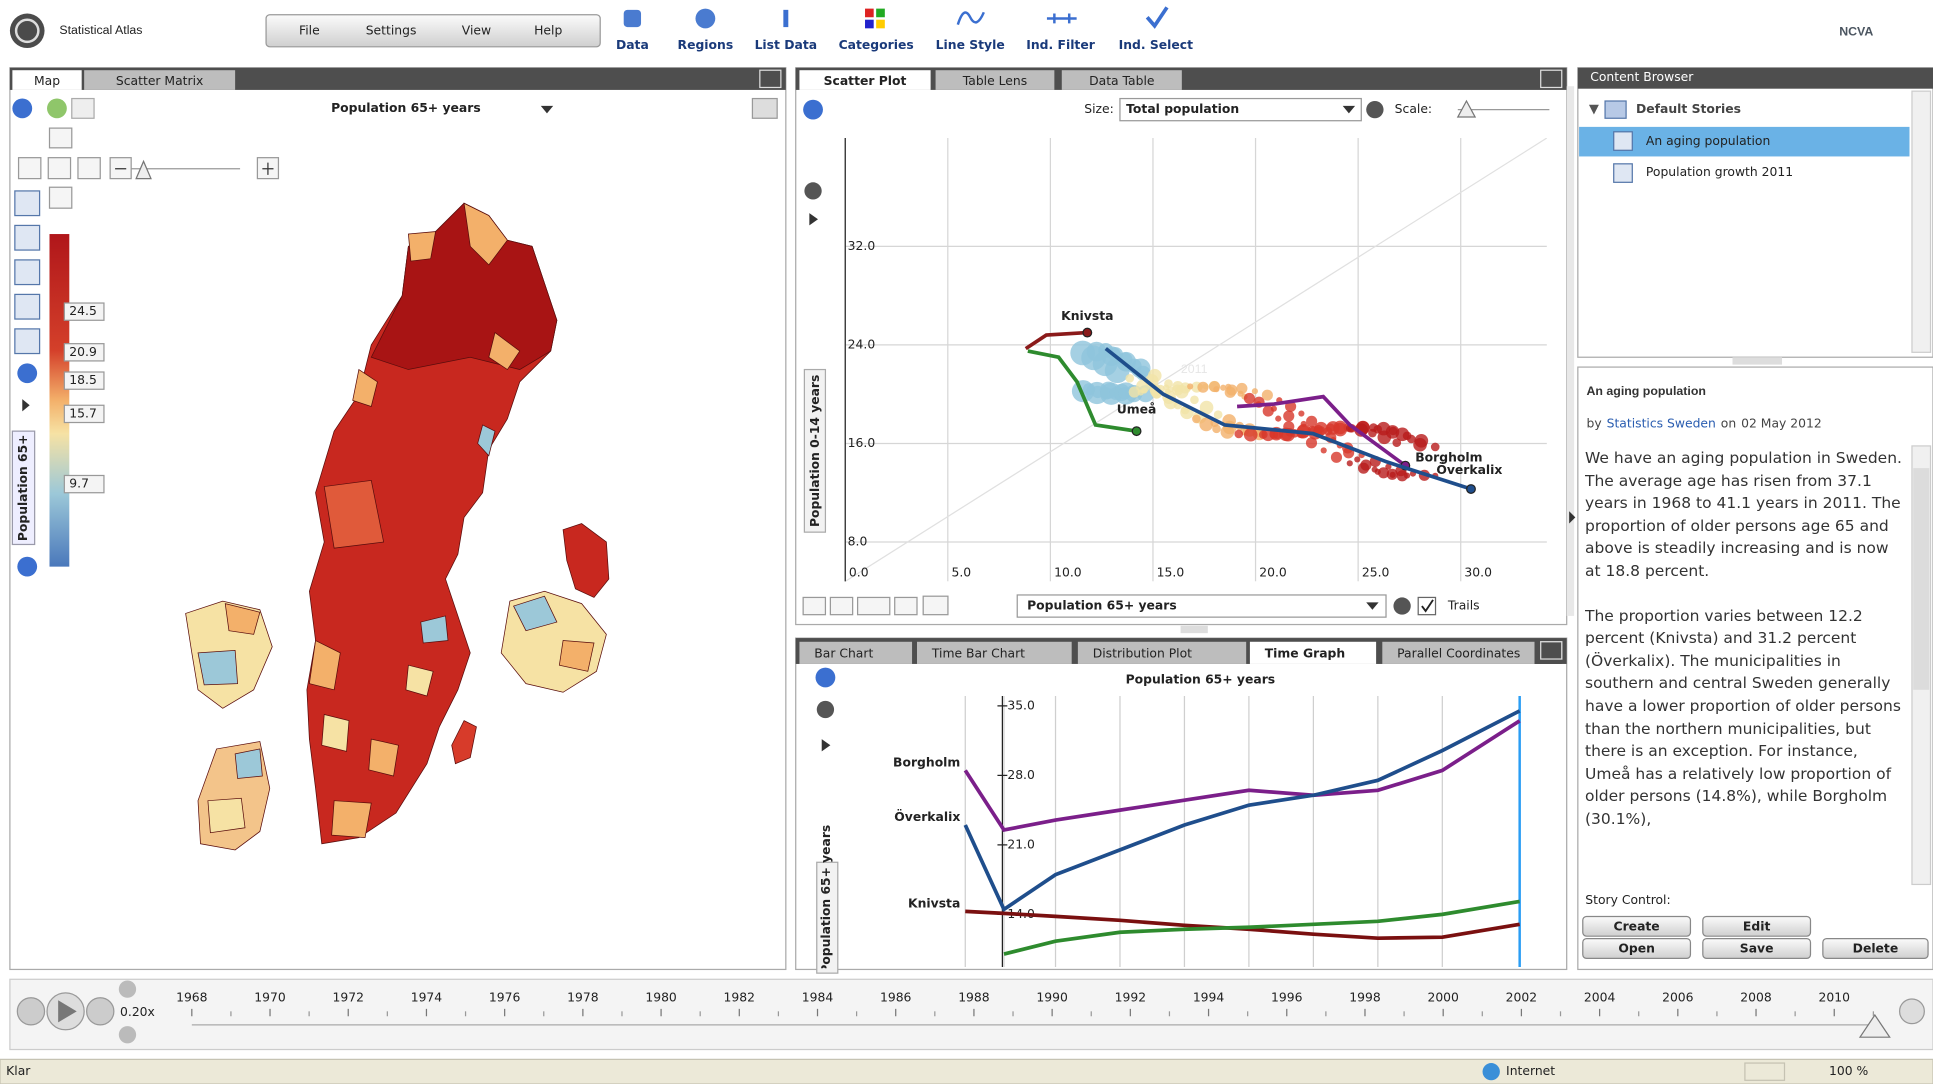 The width and height of the screenshot is (1933, 1084). I want to click on tool-select, so click(27, 237).